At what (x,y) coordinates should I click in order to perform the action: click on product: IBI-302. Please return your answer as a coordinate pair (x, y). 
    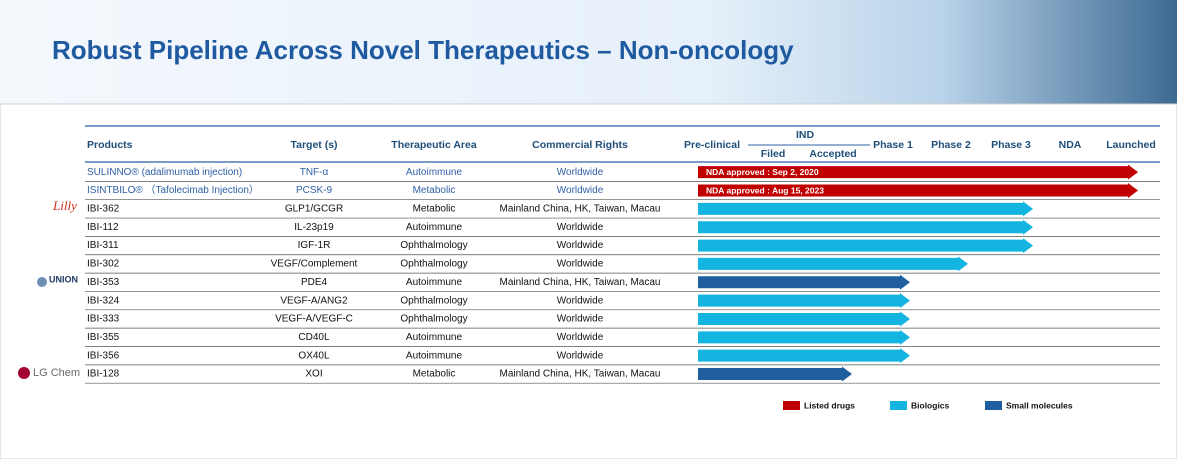
    Looking at the image, I should click on (103, 264).